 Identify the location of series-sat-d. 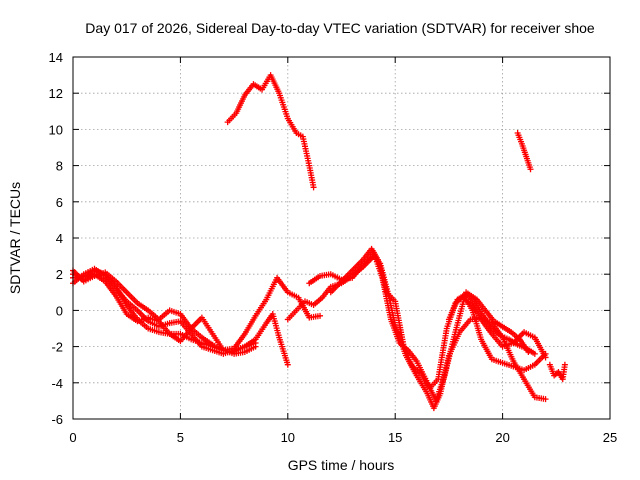
(164, 312).